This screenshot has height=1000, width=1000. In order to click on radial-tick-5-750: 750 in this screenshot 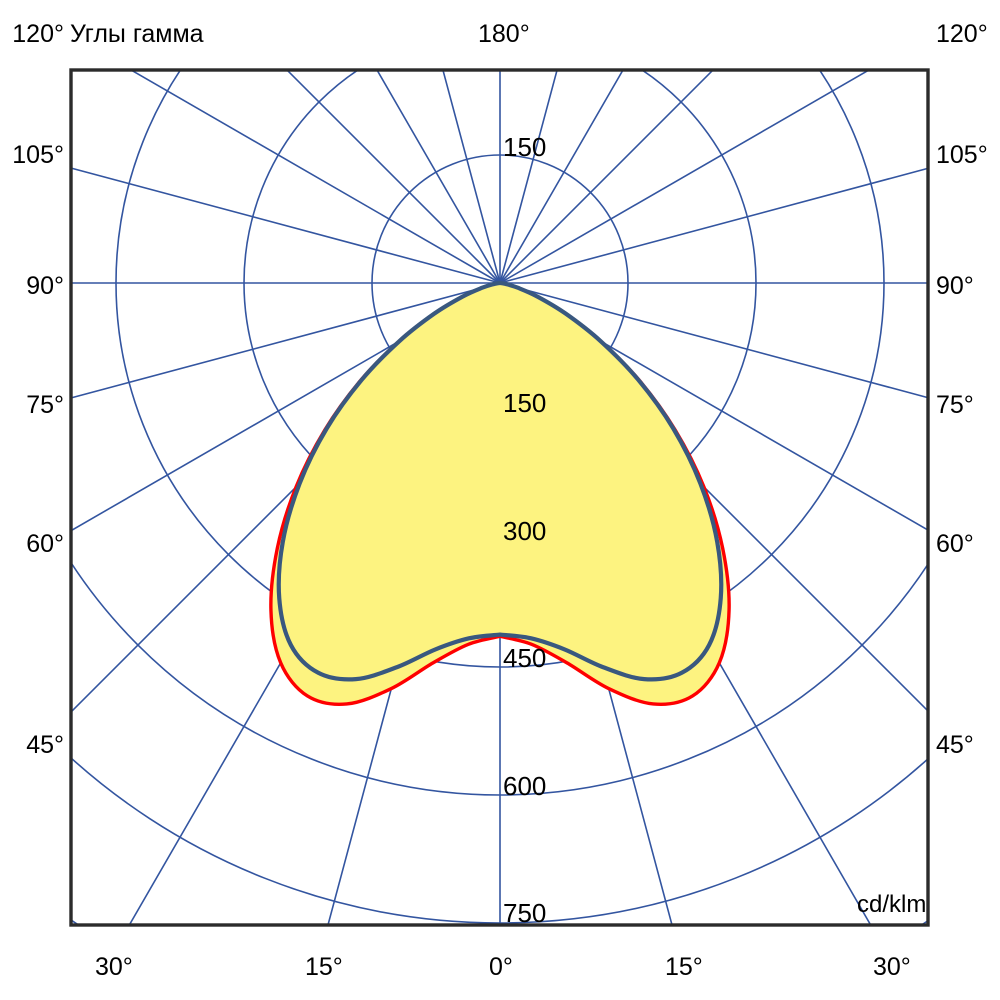, I will do `click(525, 913)`.